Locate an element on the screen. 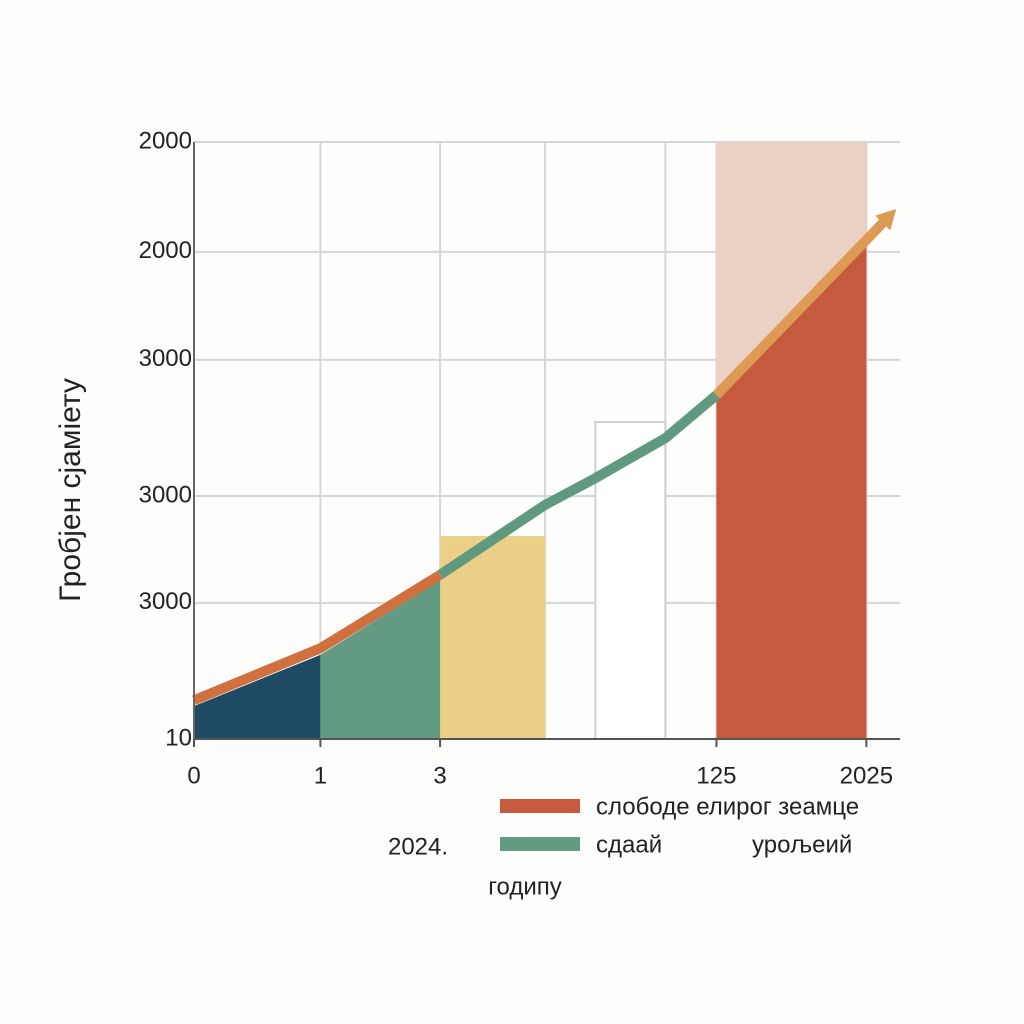 The image size is (1024, 1024). y-tick-label: 10 is located at coordinates (178, 737).